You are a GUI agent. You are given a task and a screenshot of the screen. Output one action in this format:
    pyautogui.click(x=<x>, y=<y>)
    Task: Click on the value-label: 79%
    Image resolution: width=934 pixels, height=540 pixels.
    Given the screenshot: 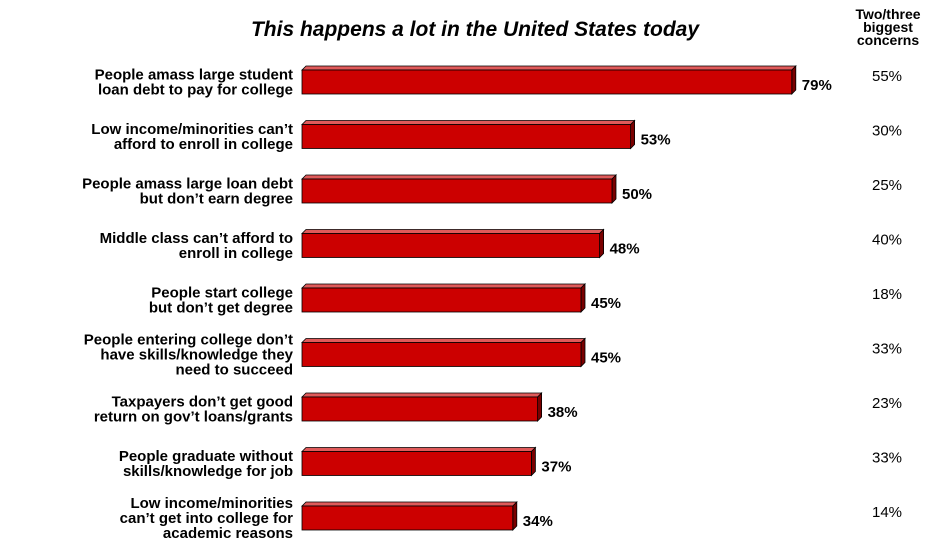 What is the action you would take?
    pyautogui.click(x=817, y=85)
    